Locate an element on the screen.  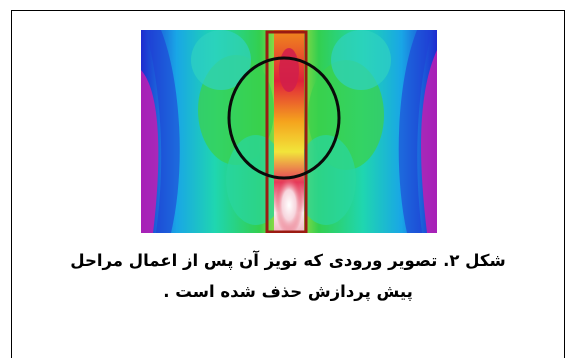
caption-line-2: پیش پردازش حذف شده است . is located at coordinates (288, 291).